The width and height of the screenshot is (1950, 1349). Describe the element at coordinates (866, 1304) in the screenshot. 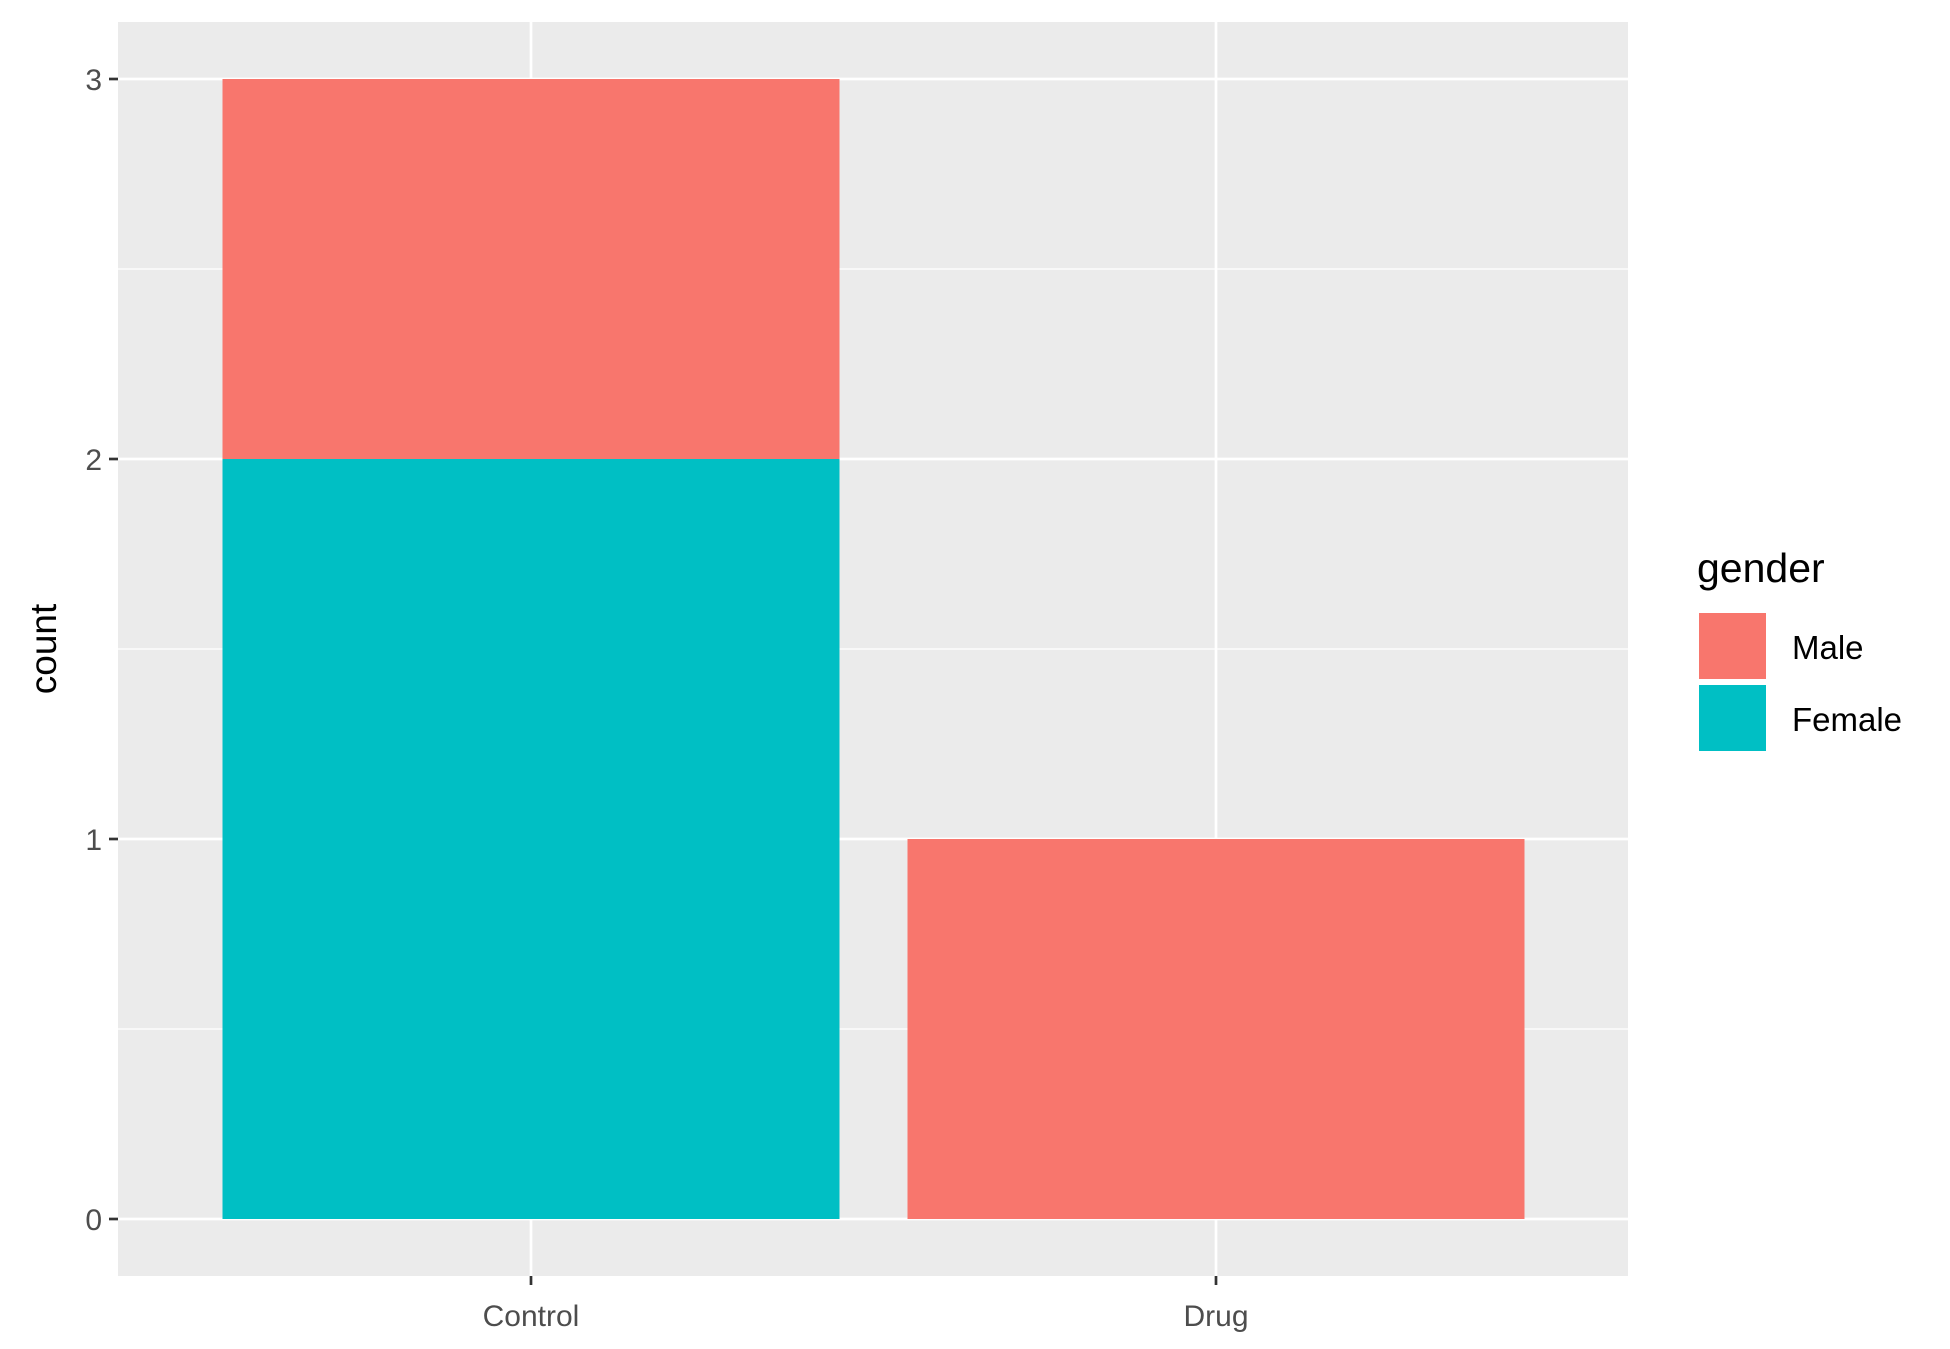

I see `x-axis: Control Drug` at that location.